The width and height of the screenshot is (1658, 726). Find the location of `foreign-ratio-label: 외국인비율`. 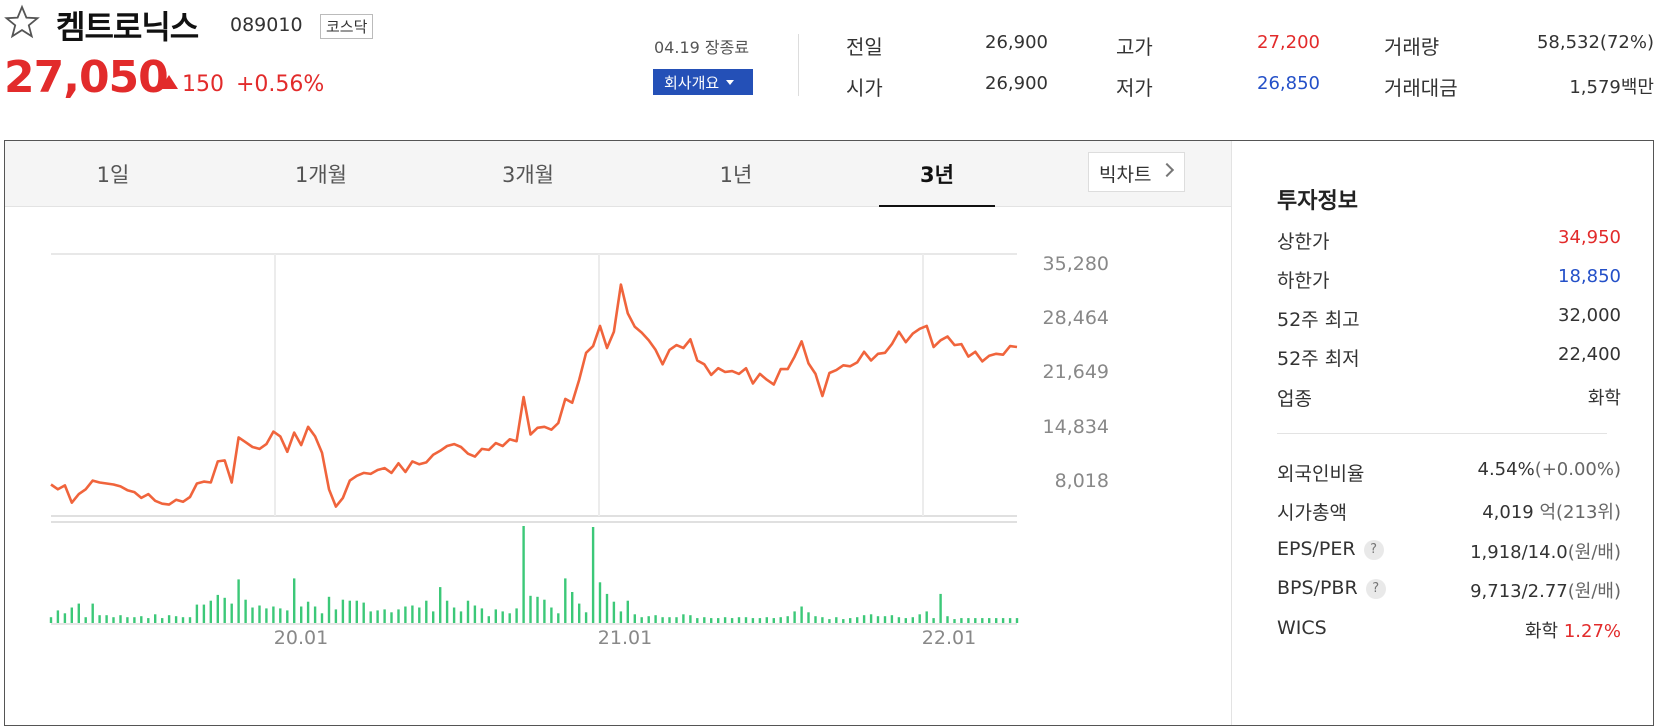

foreign-ratio-label: 외국인비율 is located at coordinates (1321, 474).